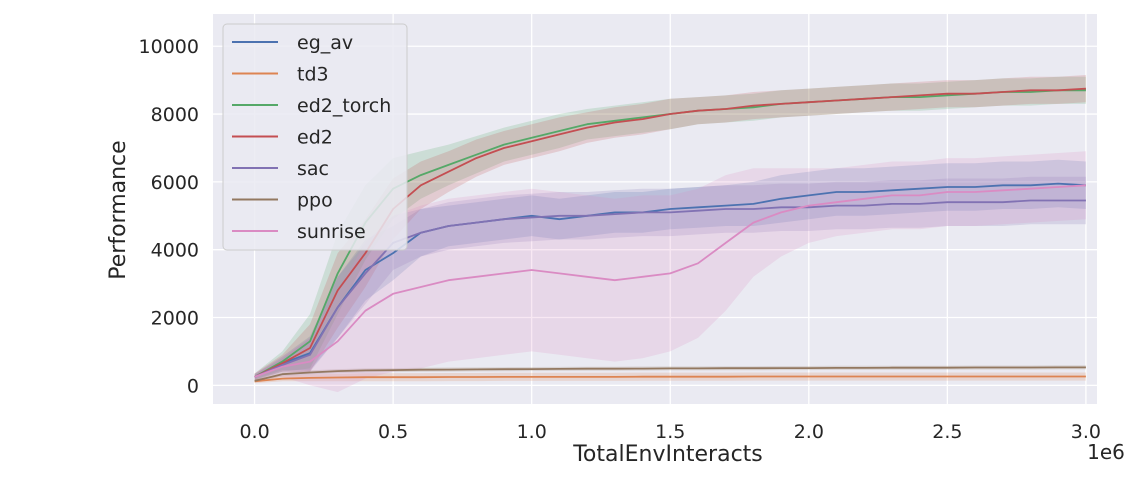 The image size is (1148, 480). I want to click on x-tick-label: 2.0, so click(809, 432).